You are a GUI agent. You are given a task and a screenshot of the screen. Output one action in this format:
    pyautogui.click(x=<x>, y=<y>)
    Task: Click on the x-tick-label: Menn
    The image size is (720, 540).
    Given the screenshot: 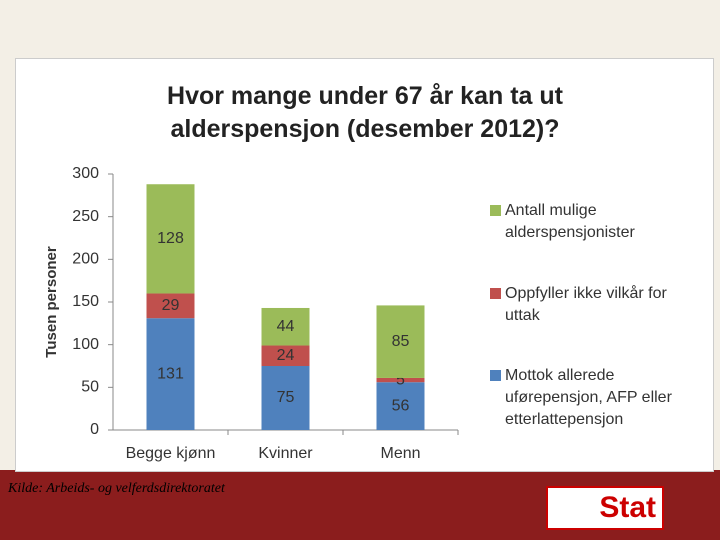 What is the action you would take?
    pyautogui.click(x=400, y=453)
    